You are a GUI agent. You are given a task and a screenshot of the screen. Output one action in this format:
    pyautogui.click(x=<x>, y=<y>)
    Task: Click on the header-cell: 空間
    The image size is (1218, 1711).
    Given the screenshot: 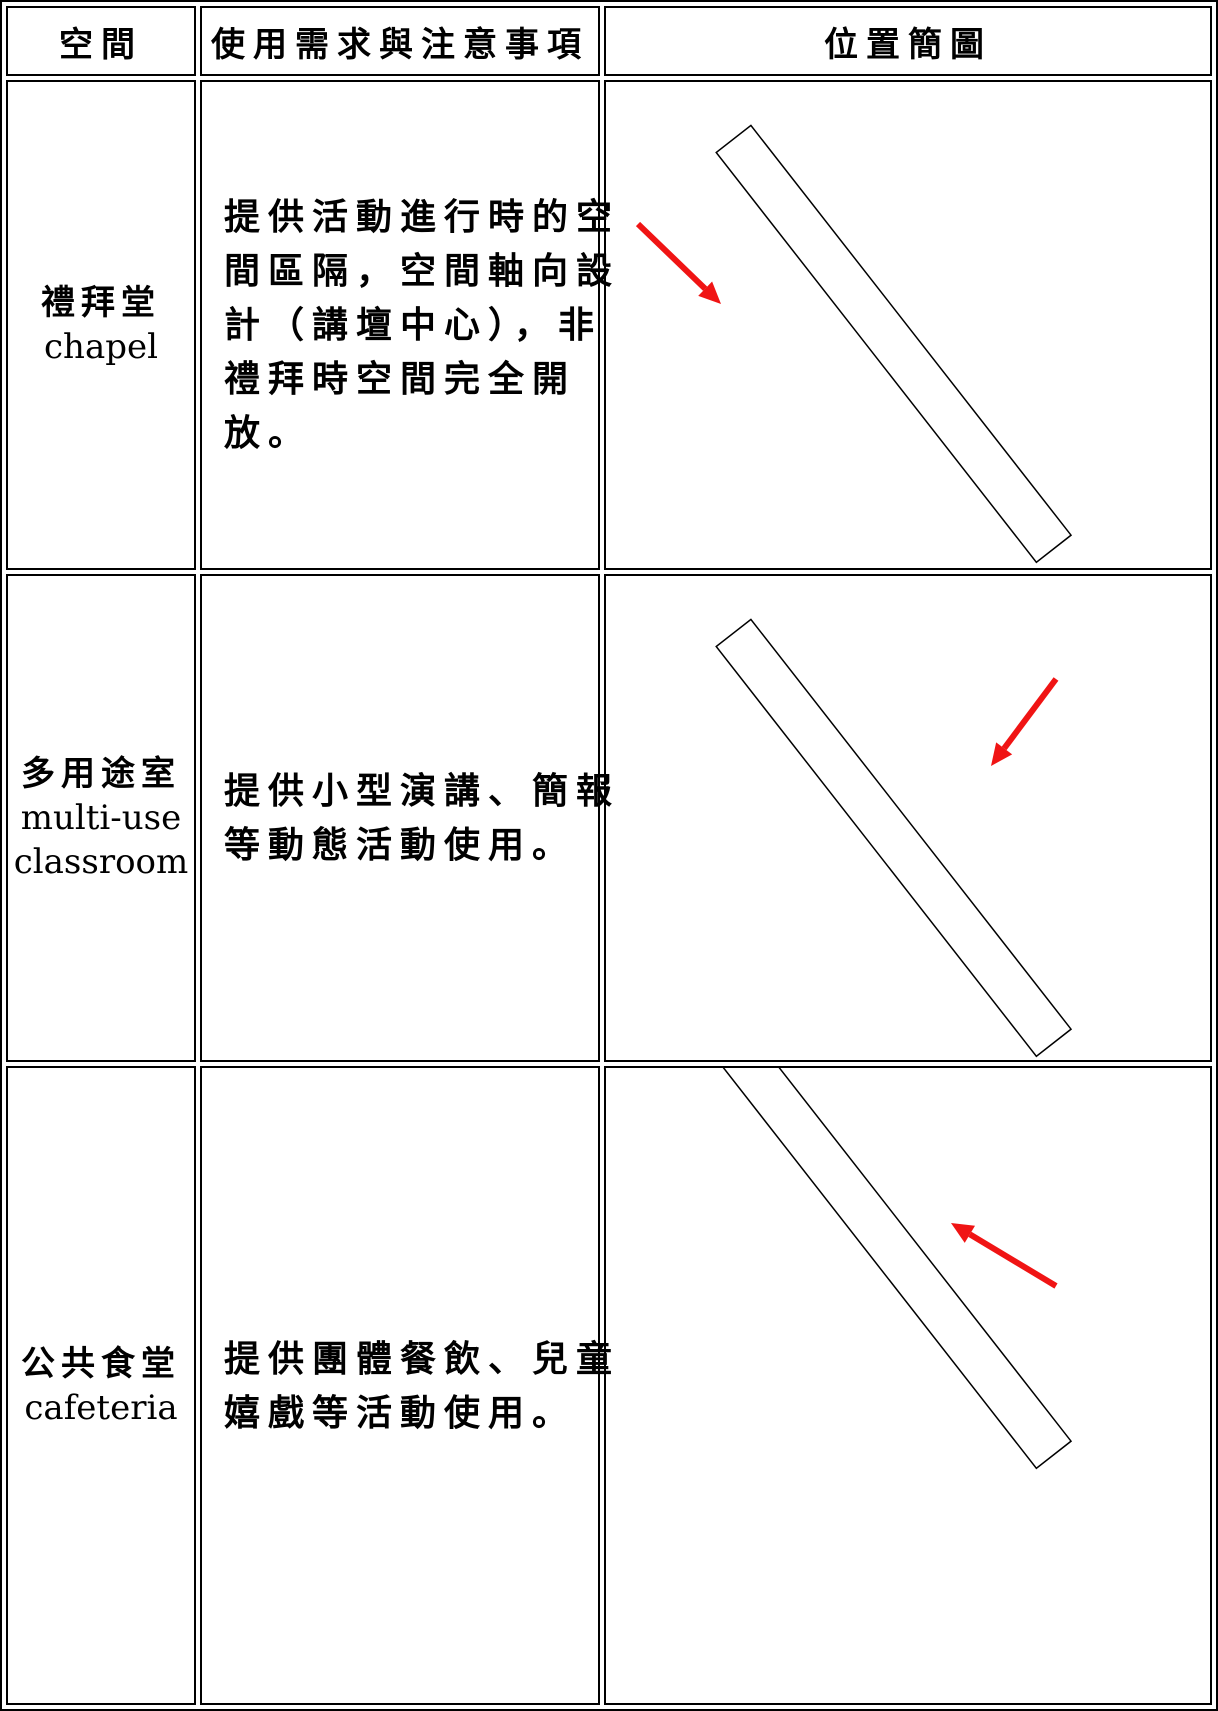 What is the action you would take?
    pyautogui.click(x=101, y=41)
    